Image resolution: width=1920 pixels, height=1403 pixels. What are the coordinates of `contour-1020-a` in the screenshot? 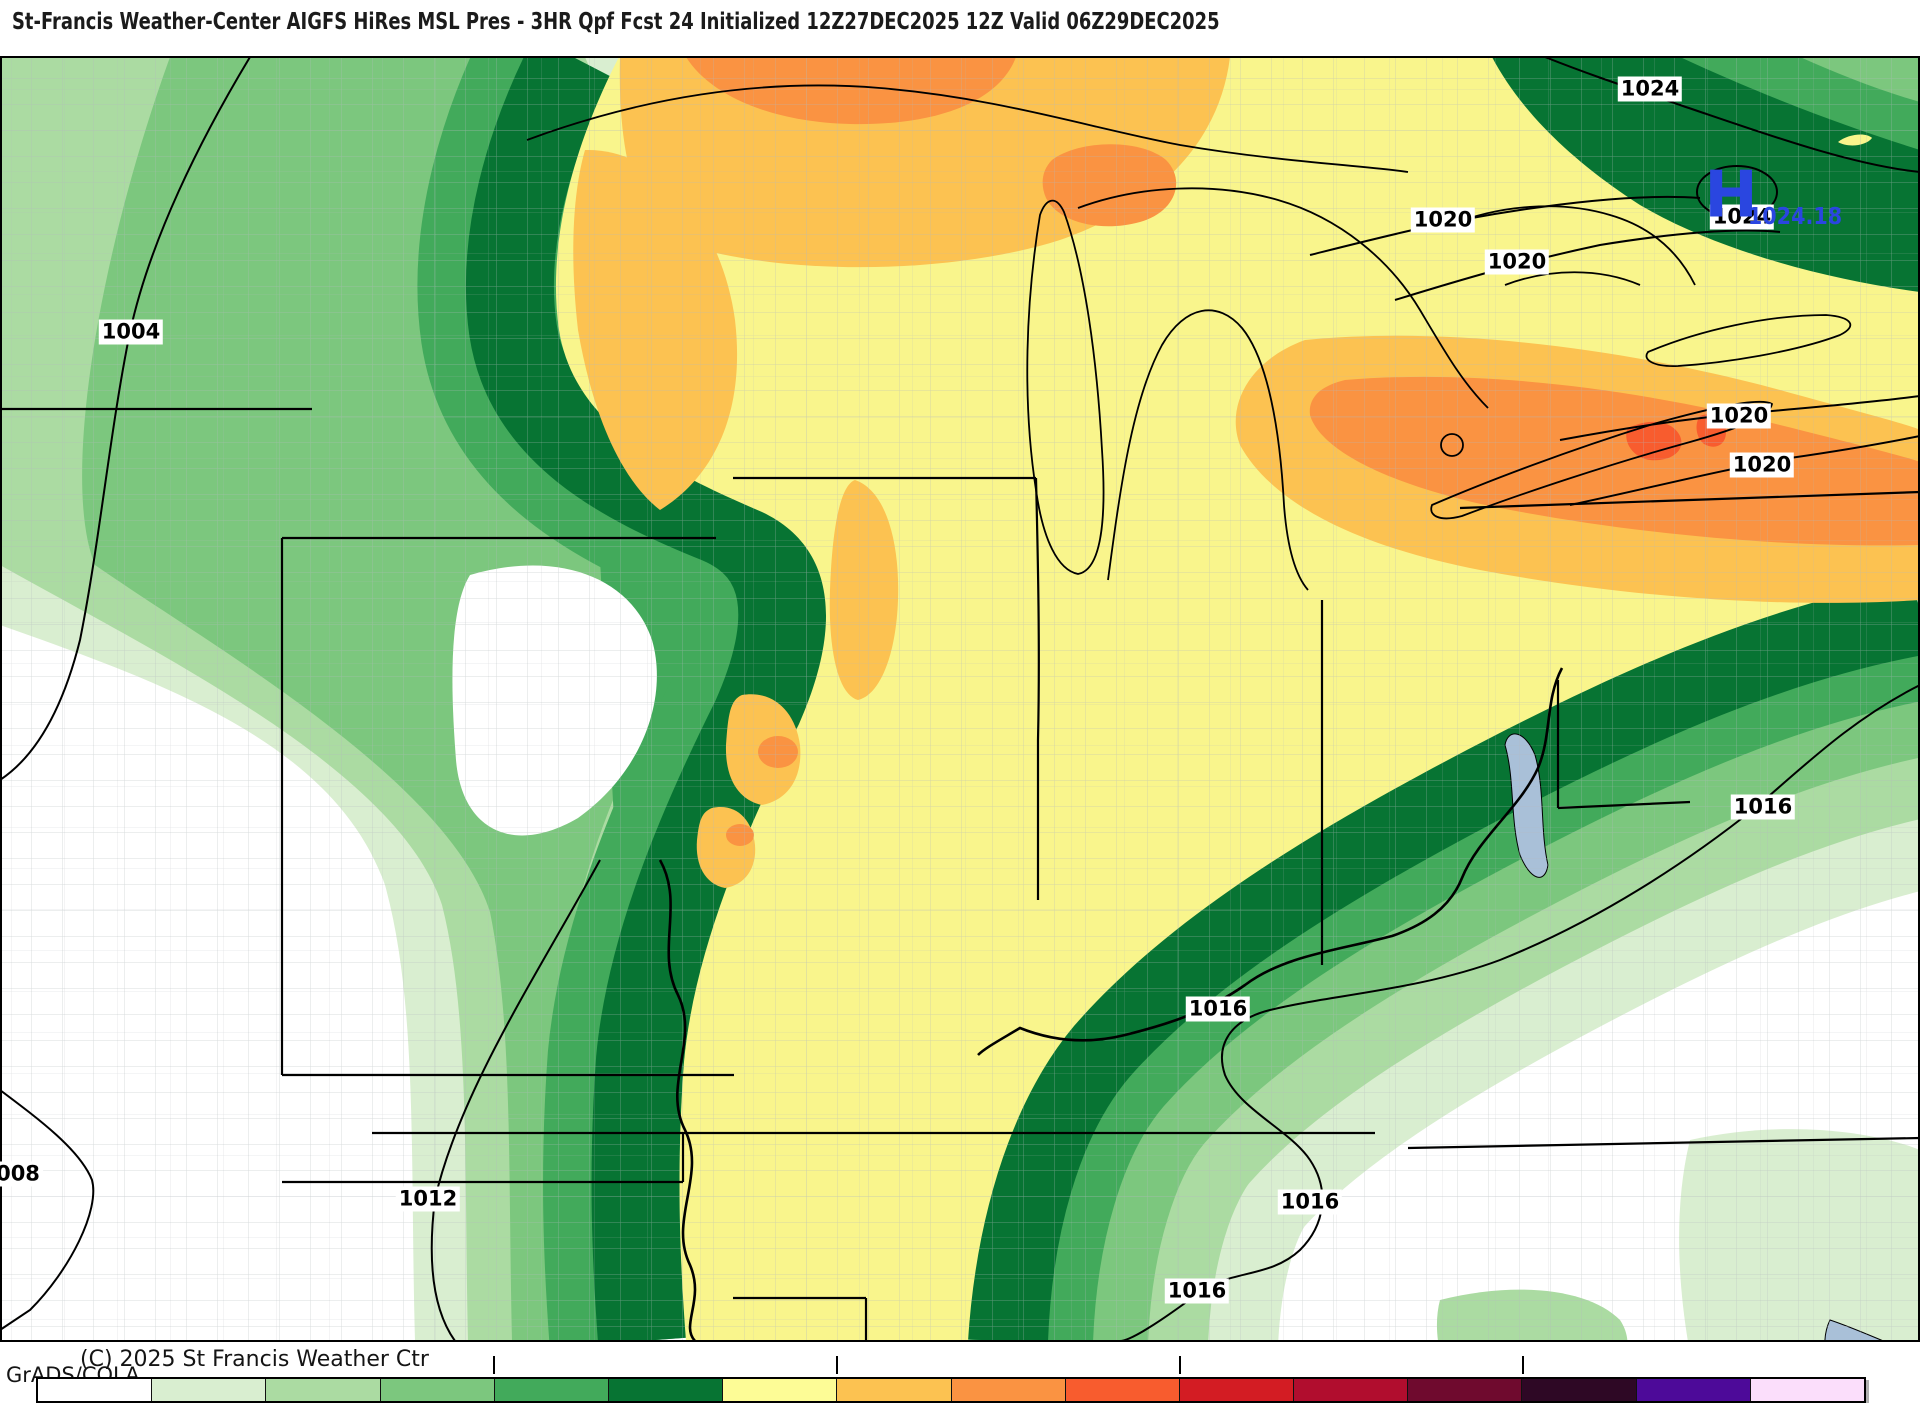 It's located at (1505, 225).